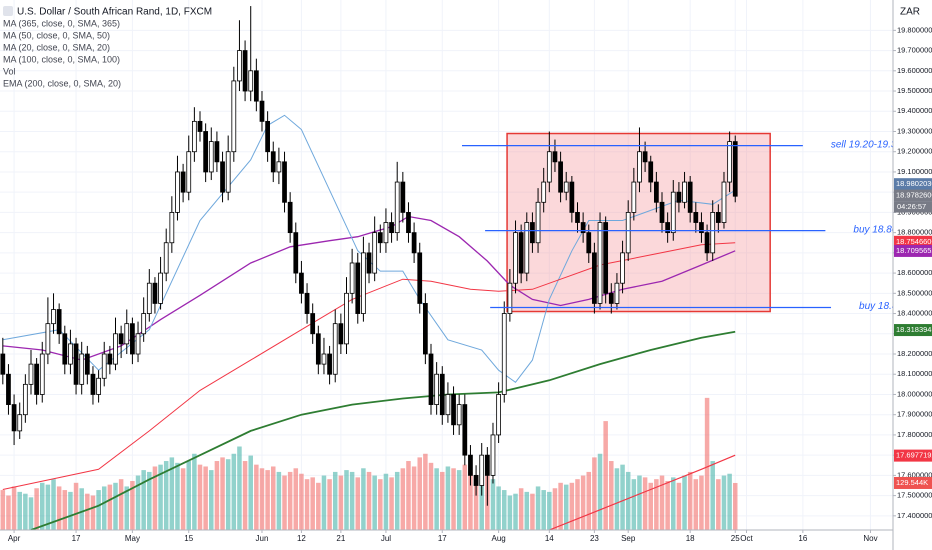 The height and width of the screenshot is (550, 932). What do you see at coordinates (56, 35) in the screenshot?
I see `legend-entry: MA (50, close, 0, SMA, 50)` at bounding box center [56, 35].